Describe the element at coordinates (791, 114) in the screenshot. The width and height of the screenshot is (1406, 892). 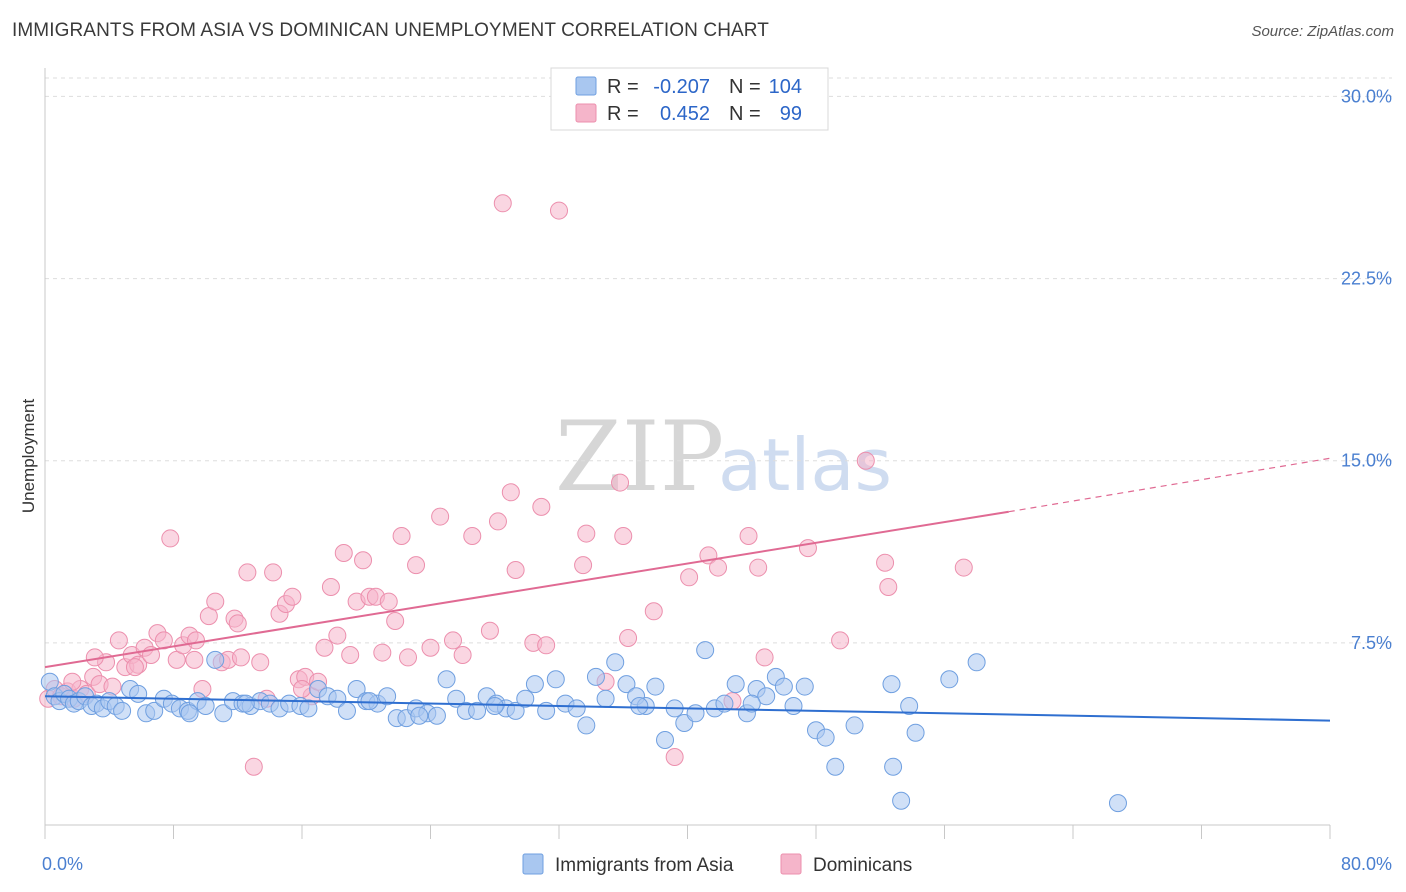
I see `legend-n-value-2: 99` at that location.